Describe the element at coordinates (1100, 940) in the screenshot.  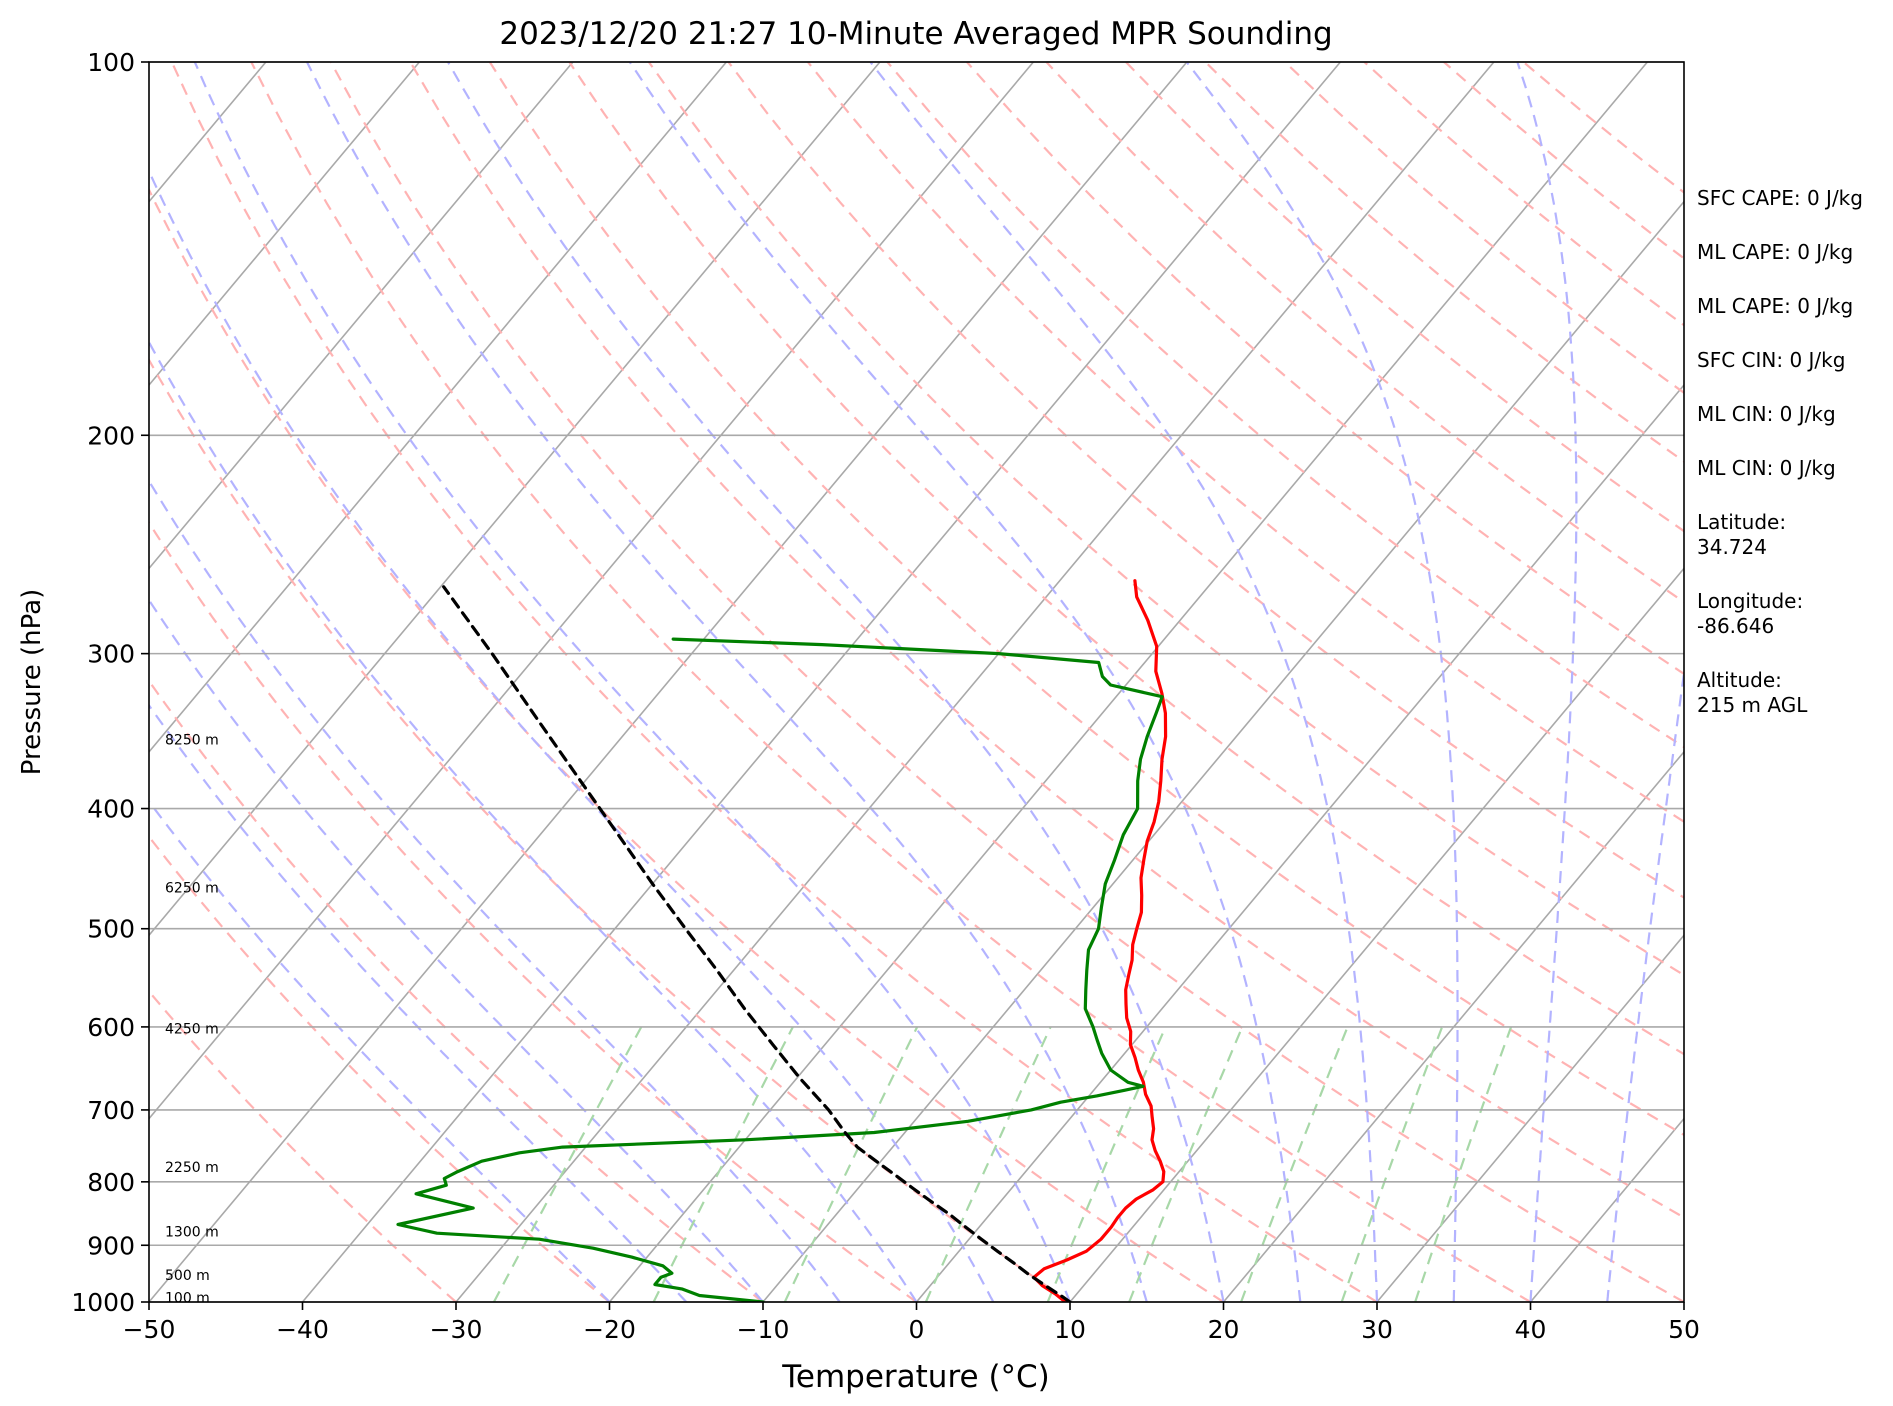
I see `temperature-line` at that location.